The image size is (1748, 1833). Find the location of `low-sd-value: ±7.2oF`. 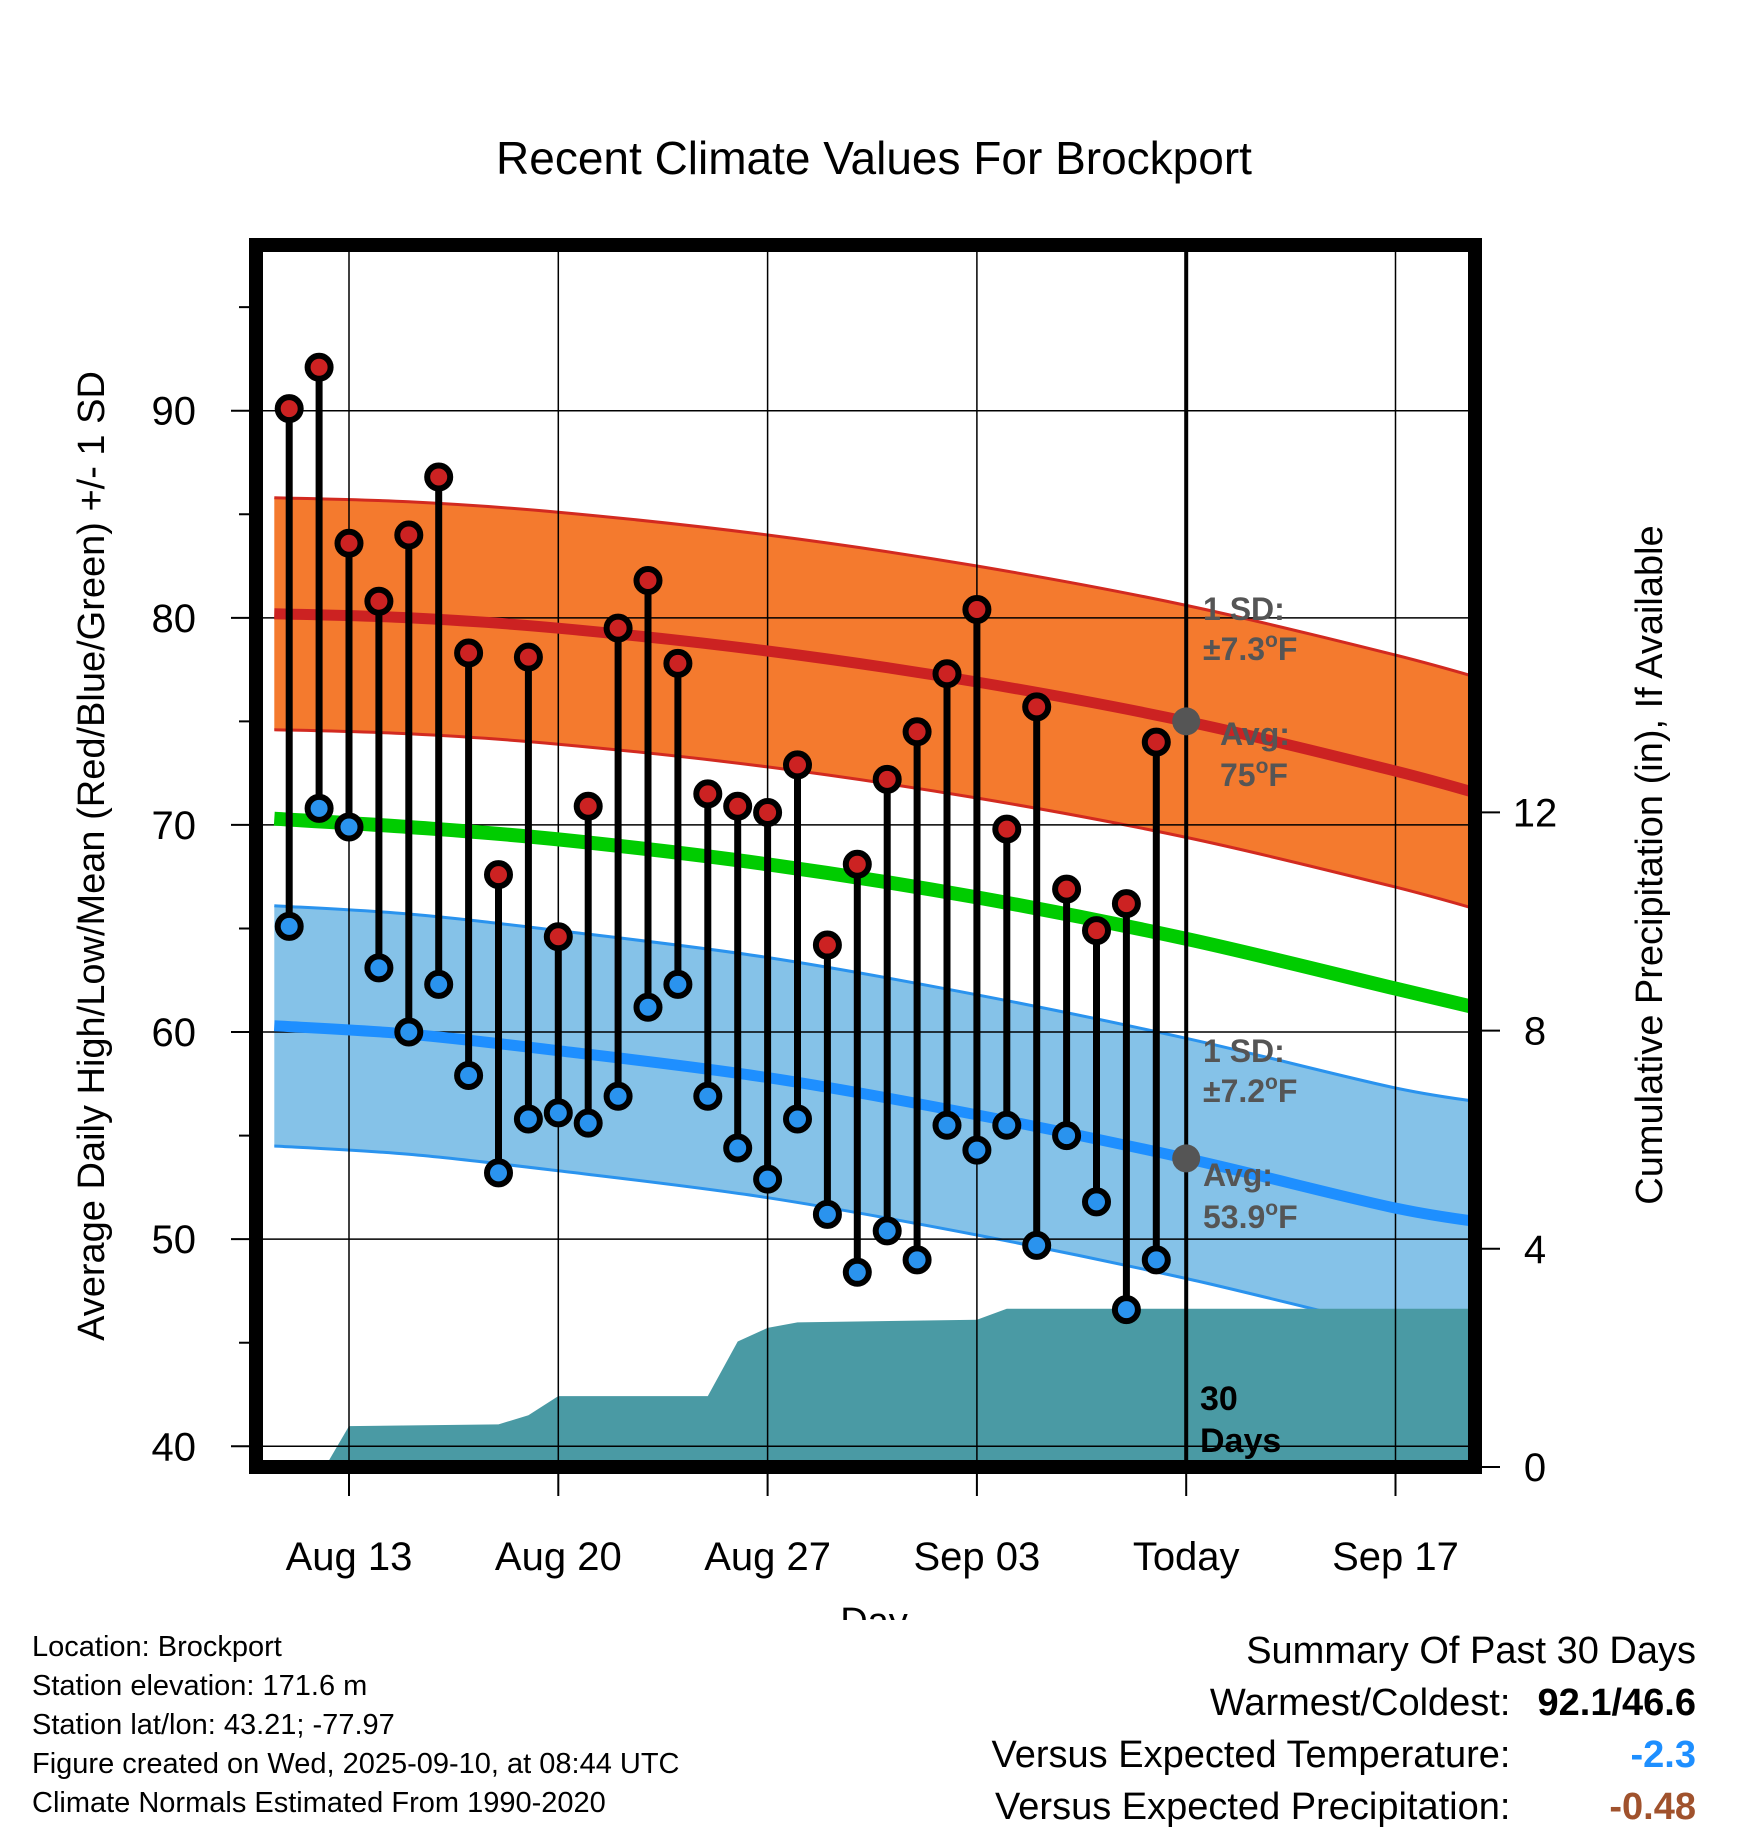

low-sd-value: ±7.2oF is located at coordinates (1250, 1090).